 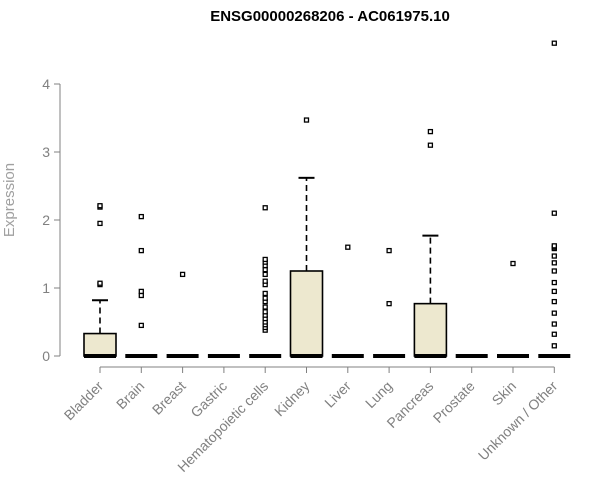 I want to click on x-tick-label: Lung, so click(x=378, y=394).